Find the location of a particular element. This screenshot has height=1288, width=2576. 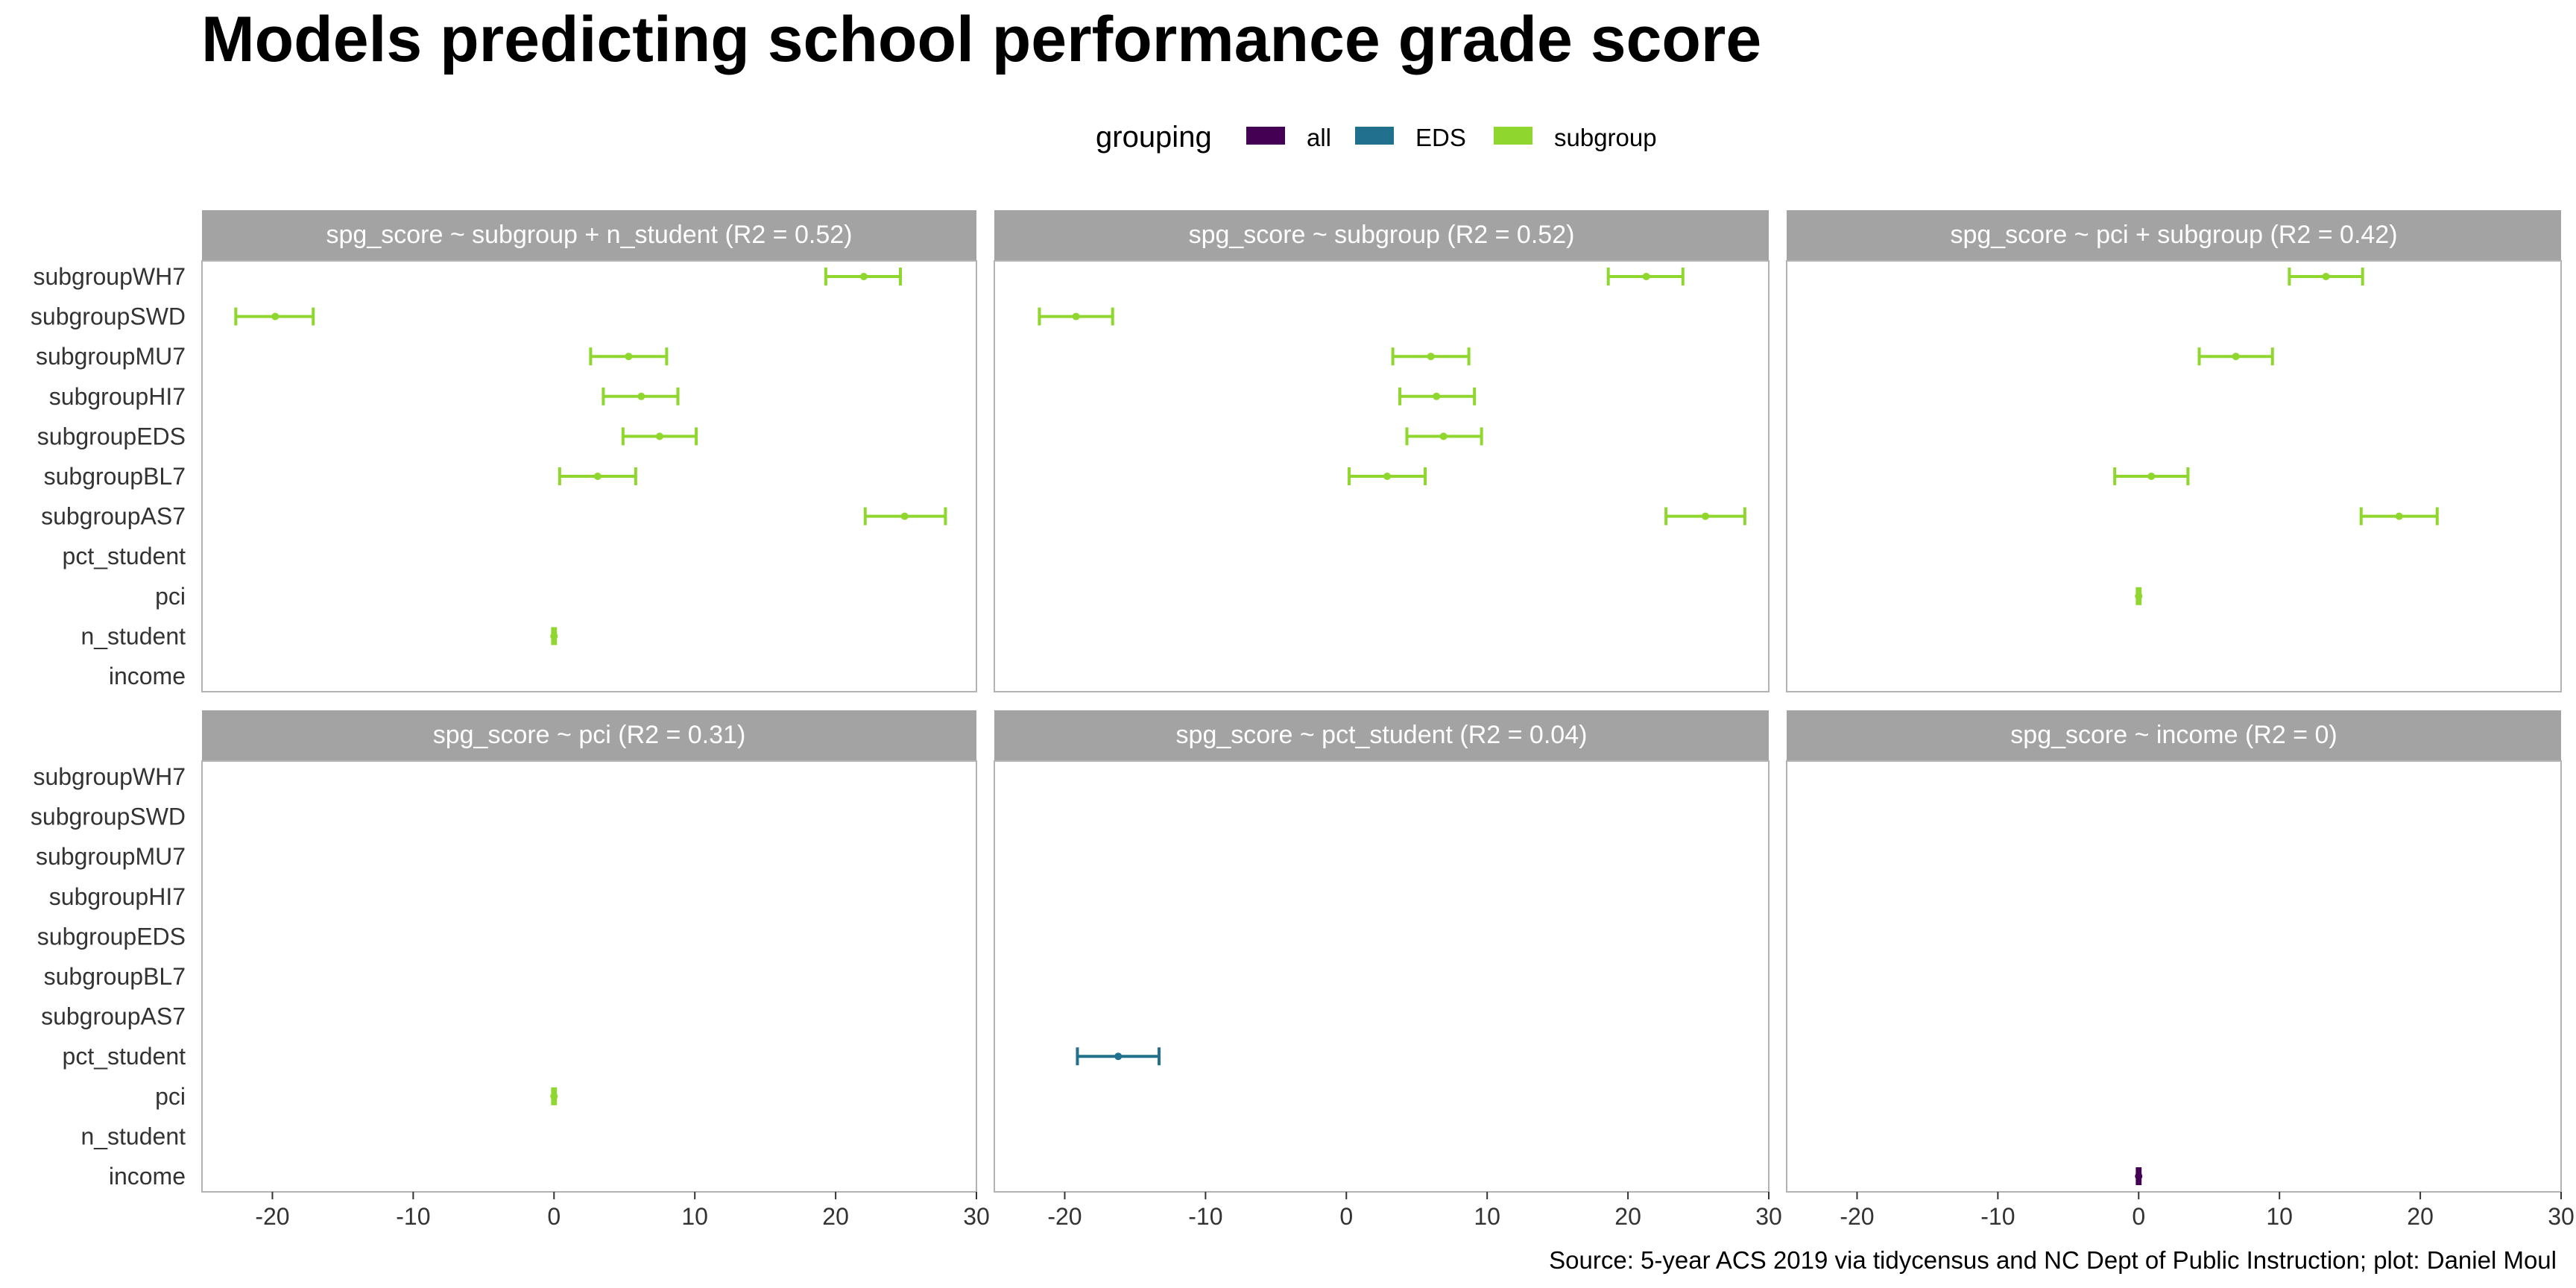

coef-point-income is located at coordinates (2139, 1176).